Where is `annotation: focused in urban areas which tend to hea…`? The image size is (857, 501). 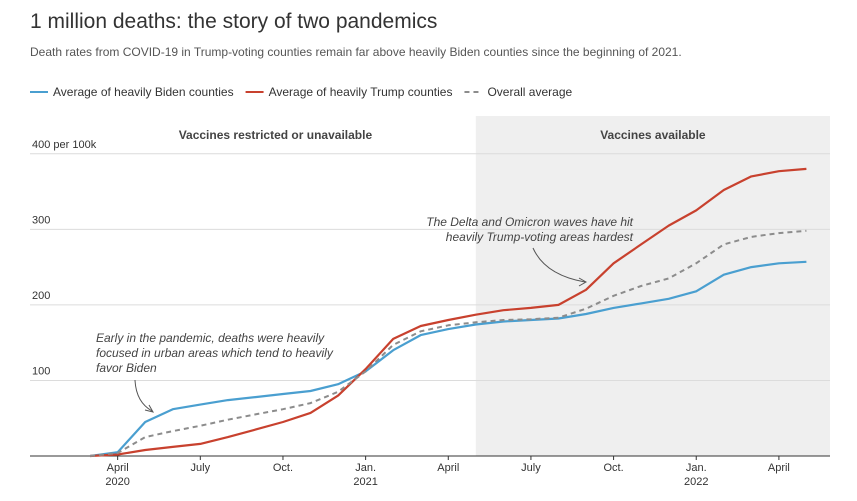
annotation: focused in urban areas which tend to hea… is located at coordinates (215, 353).